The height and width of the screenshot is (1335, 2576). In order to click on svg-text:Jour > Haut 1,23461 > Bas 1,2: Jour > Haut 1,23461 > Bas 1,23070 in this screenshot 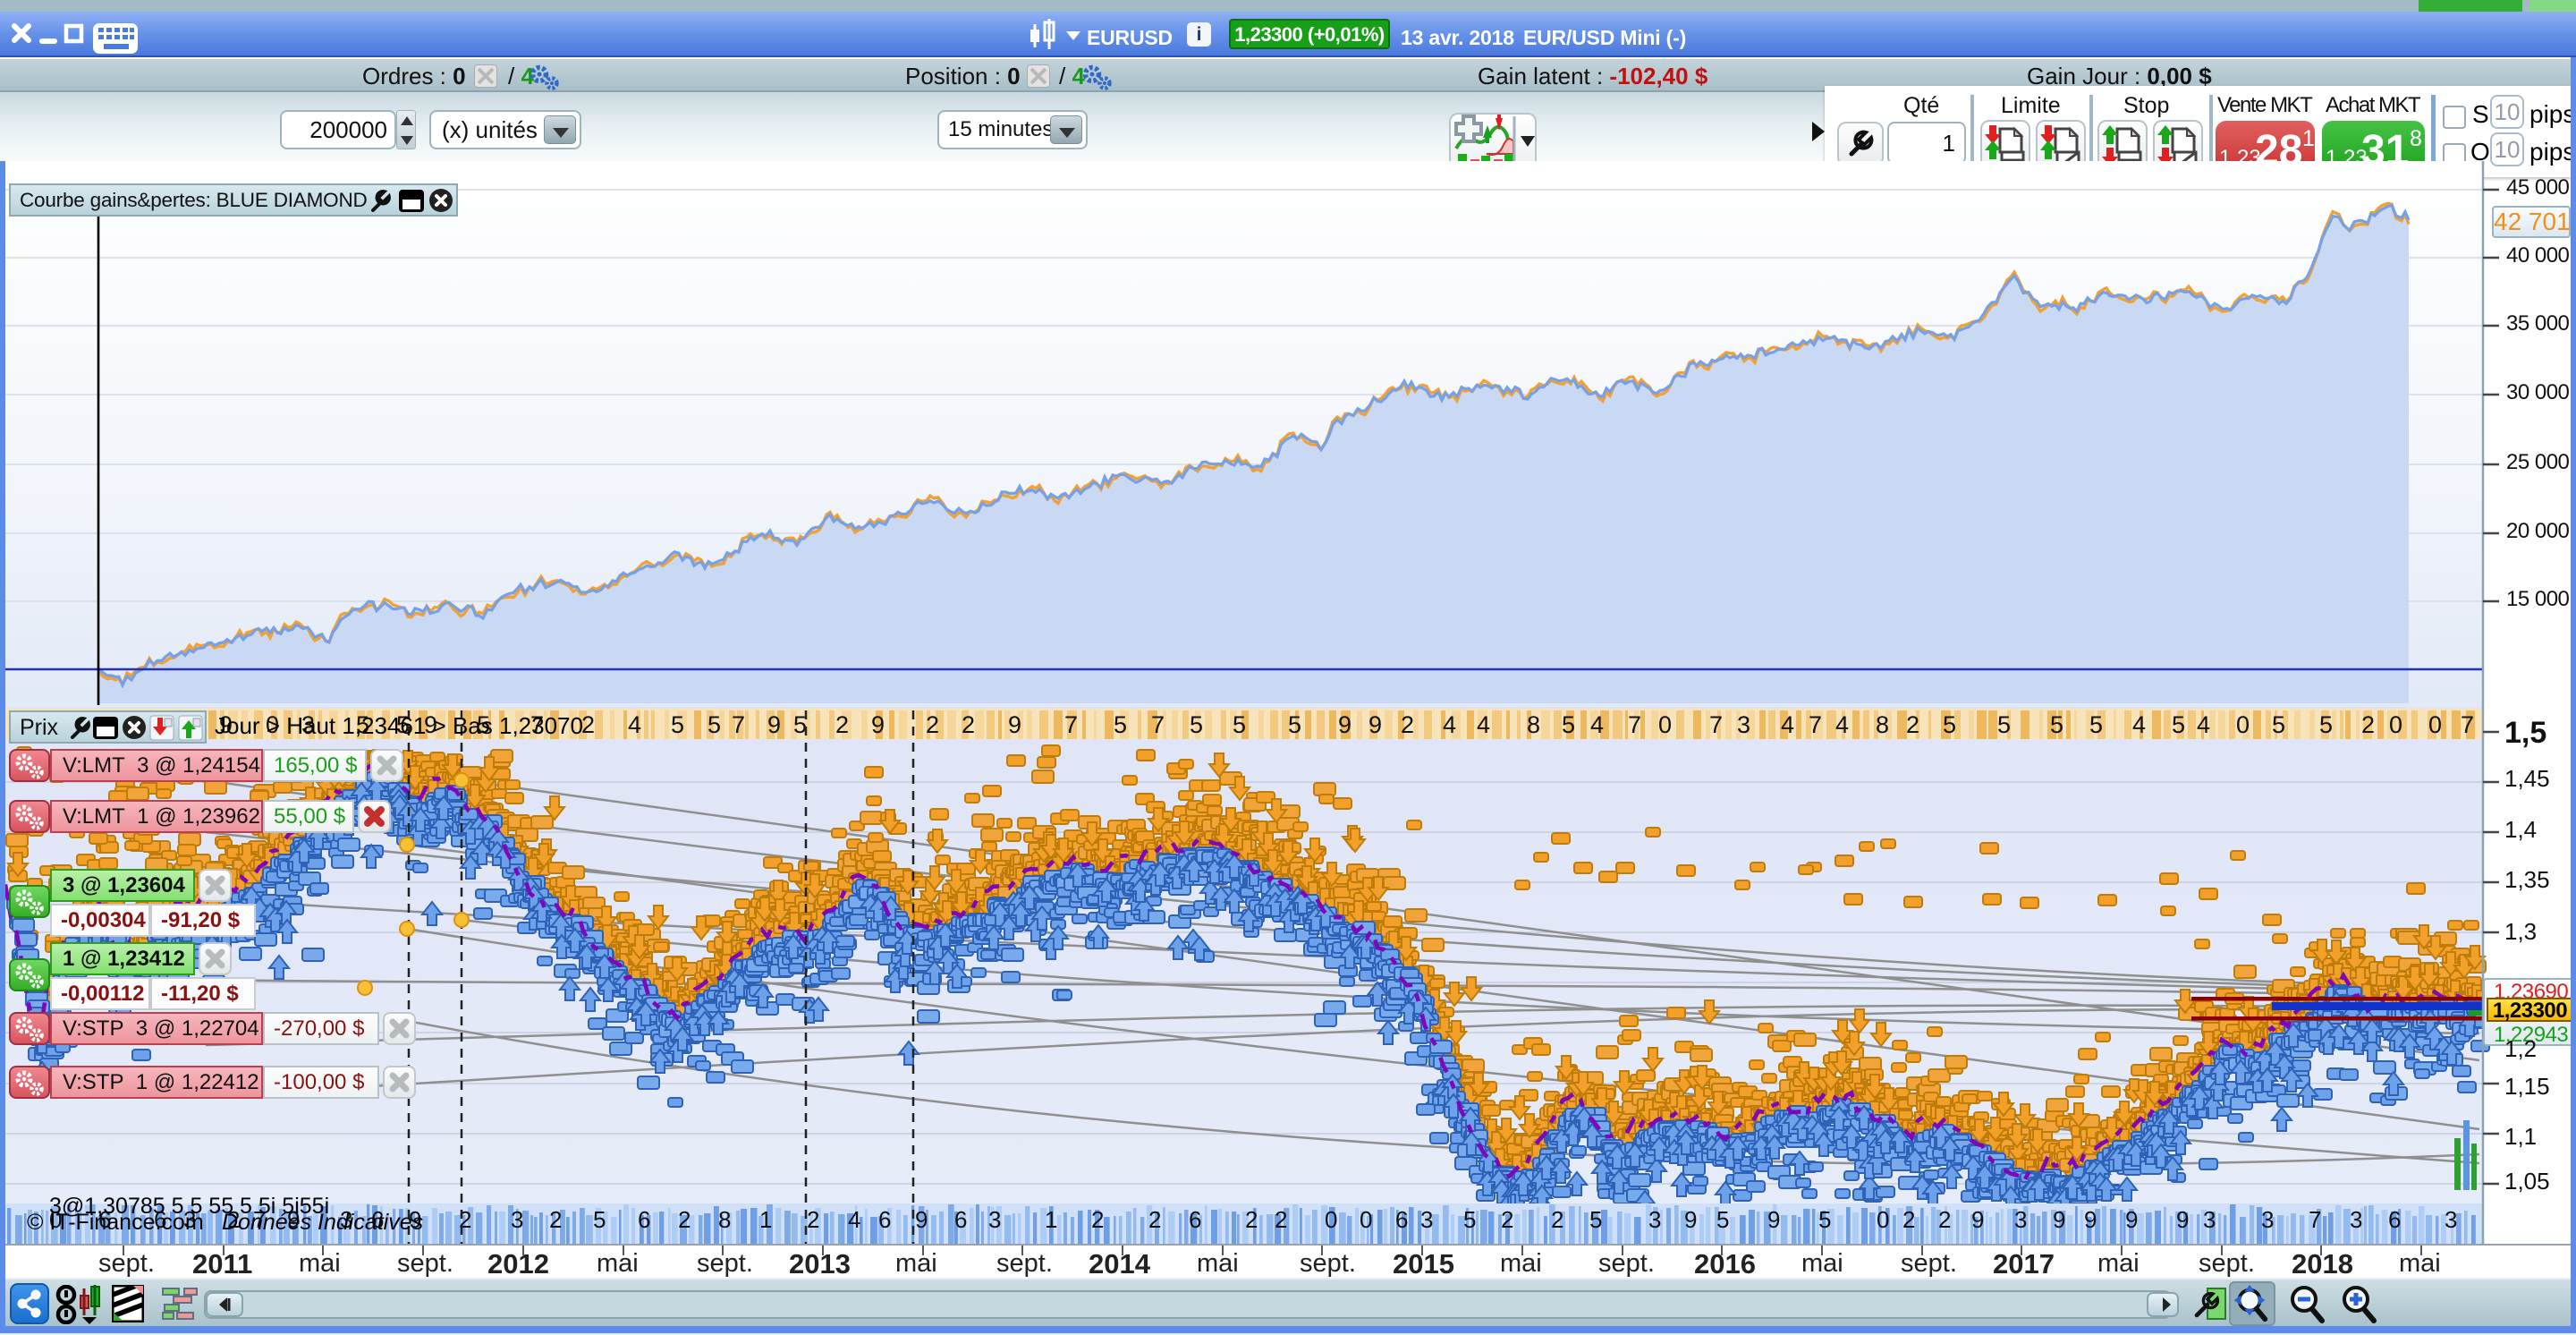, I will do `click(399, 725)`.